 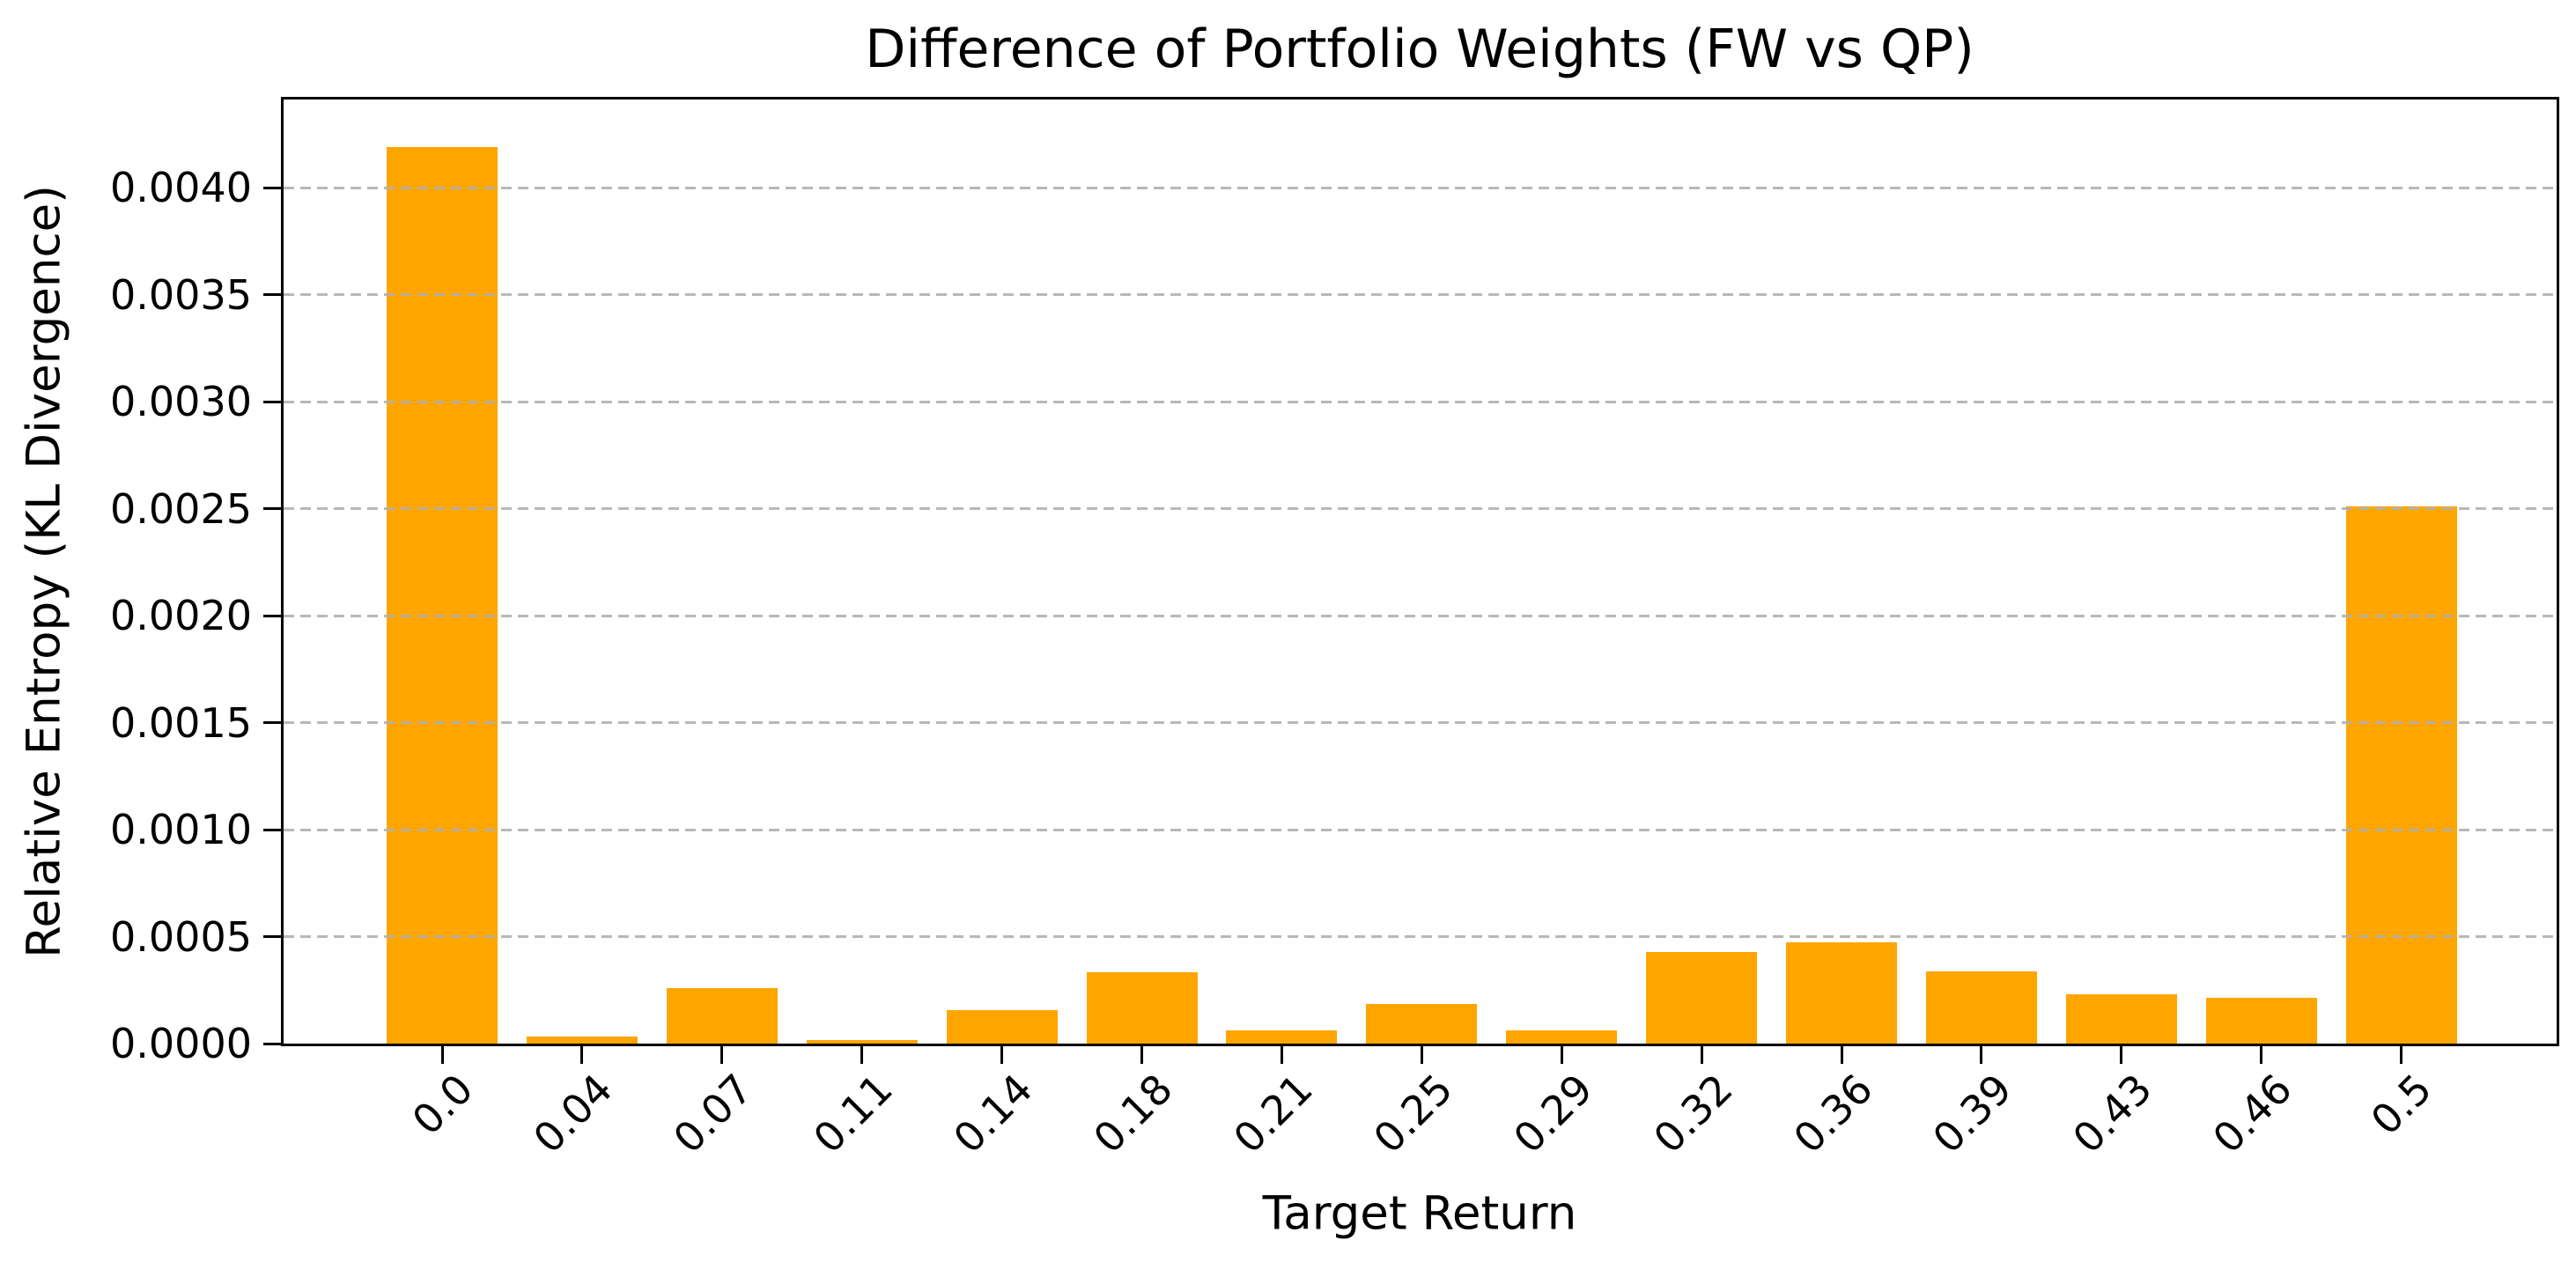 What do you see at coordinates (1420, 829) in the screenshot?
I see `gridline-0.001` at bounding box center [1420, 829].